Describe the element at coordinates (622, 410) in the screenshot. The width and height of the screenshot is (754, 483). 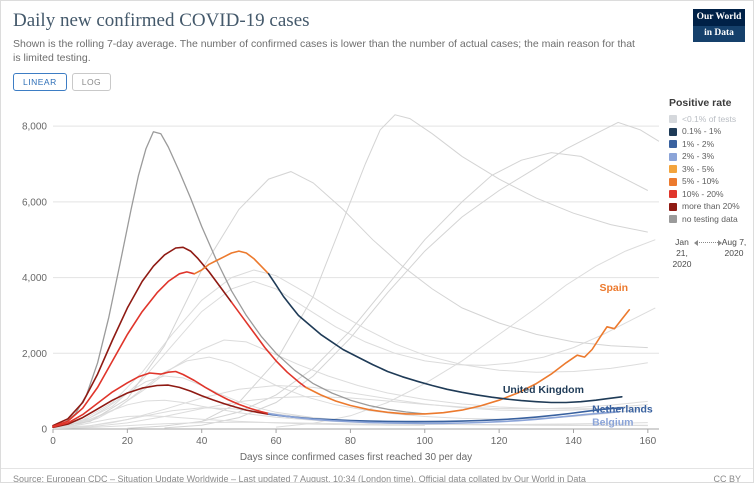
I see `series-label-netherlands: Netherlands` at that location.